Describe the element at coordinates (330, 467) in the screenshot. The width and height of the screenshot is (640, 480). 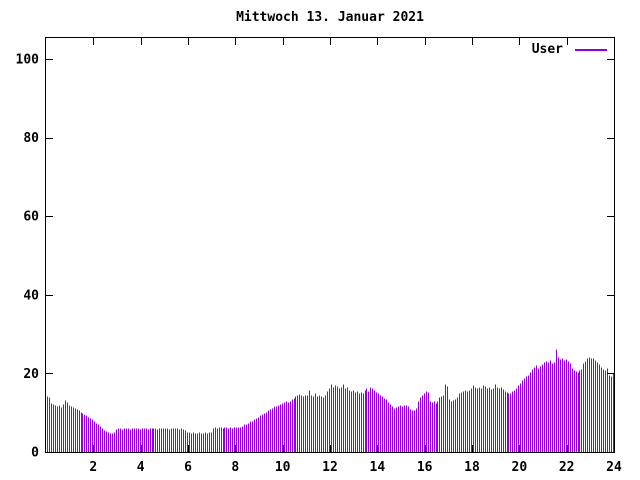
I see `x-tick-label: 12` at that location.